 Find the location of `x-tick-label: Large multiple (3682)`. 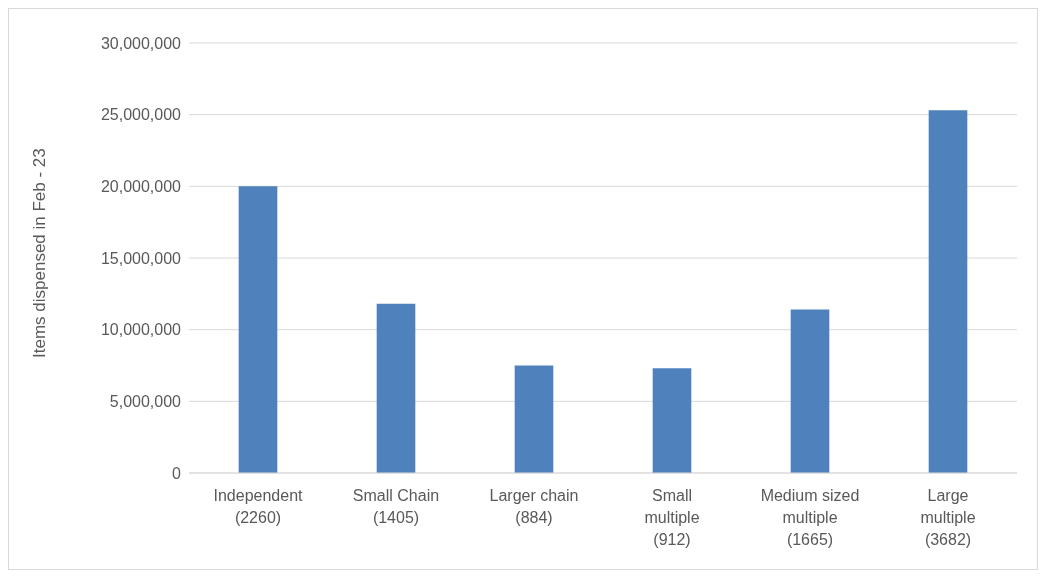

x-tick-label: Large multiple (3682) is located at coordinates (948, 517).